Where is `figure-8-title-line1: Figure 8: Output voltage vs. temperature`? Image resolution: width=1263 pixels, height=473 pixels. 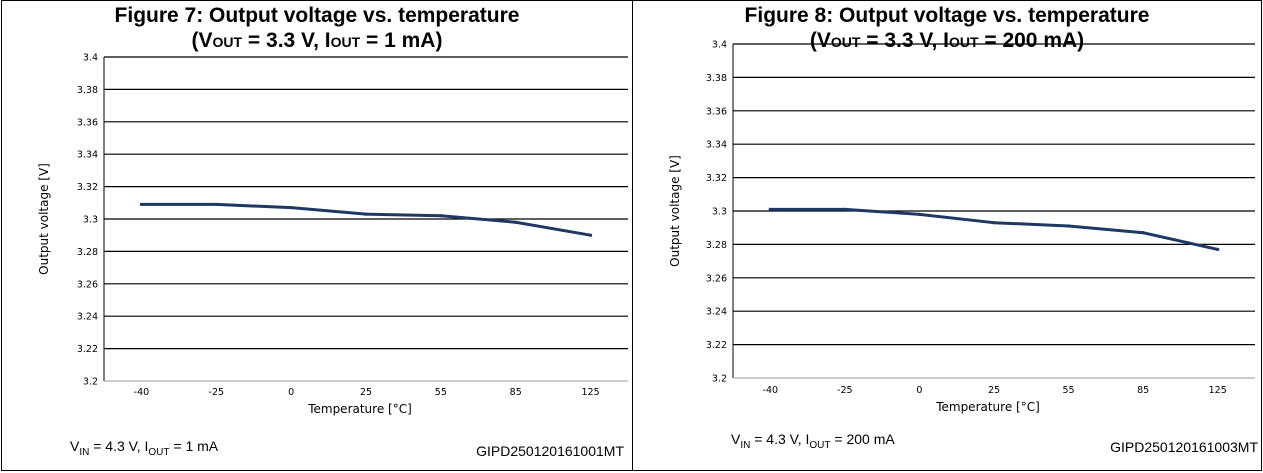
figure-8-title-line1: Figure 8: Output voltage vs. temperature is located at coordinates (947, 15).